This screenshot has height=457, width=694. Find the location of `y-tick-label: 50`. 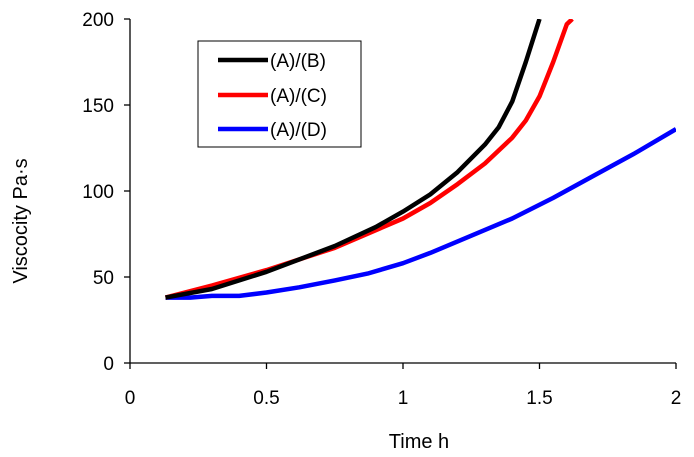

y-tick-label: 50 is located at coordinates (103, 278).